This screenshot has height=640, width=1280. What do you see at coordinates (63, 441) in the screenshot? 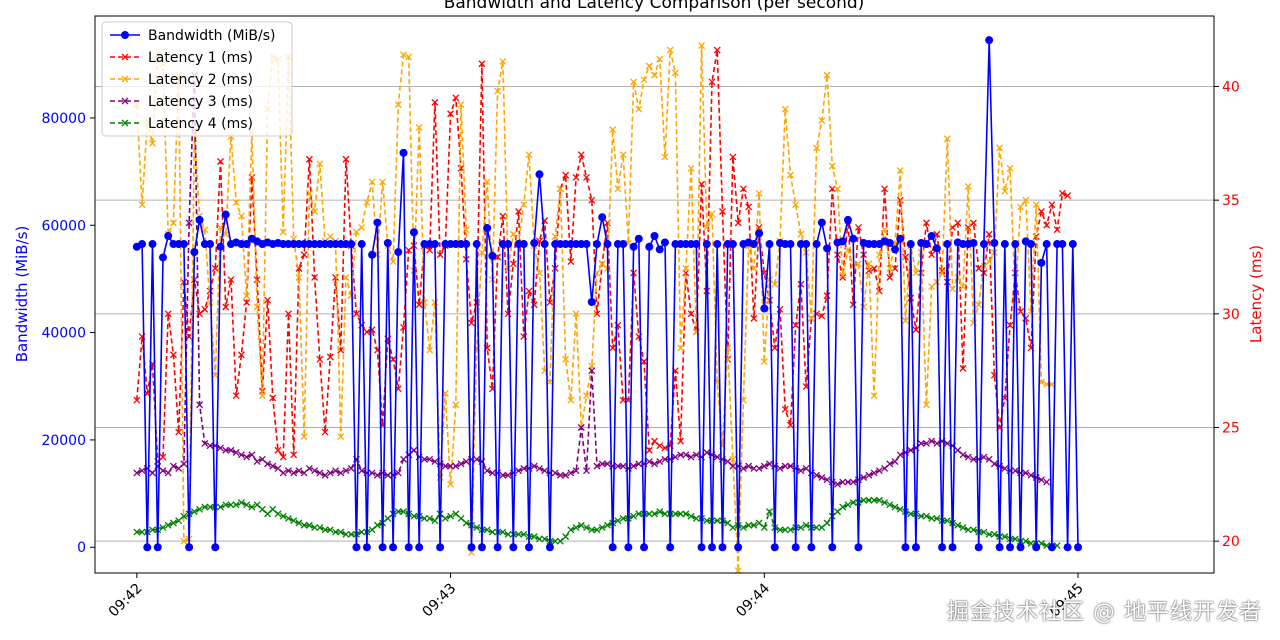
I see `y-left-tick-label: 20000` at bounding box center [63, 441].